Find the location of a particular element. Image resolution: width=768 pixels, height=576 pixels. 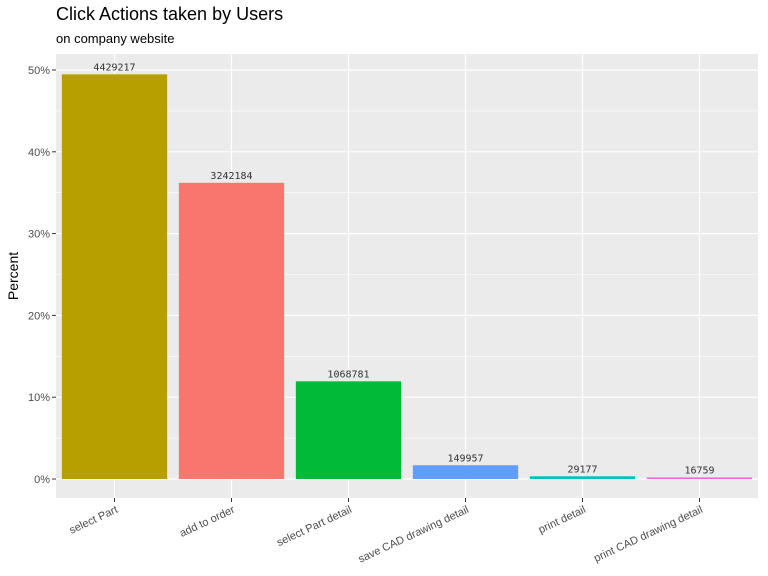

chart-subtitle: on company website is located at coordinates (115, 38).